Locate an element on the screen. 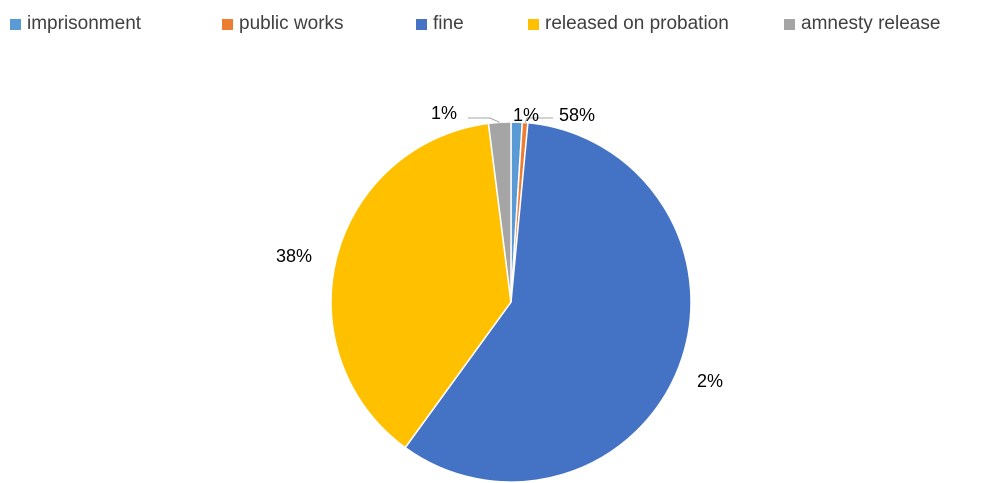  leader-lines is located at coordinates (510, 120).